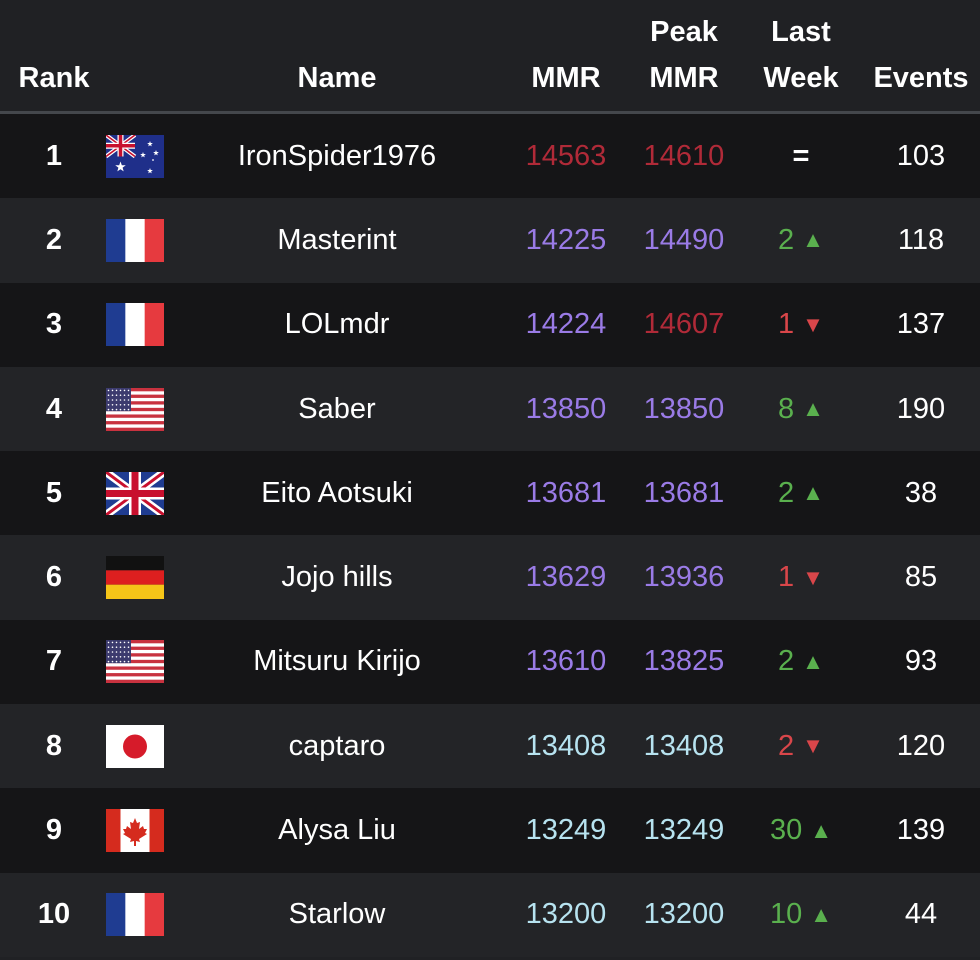 This screenshot has width=980, height=960. I want to click on events-cell: 85, so click(921, 577).